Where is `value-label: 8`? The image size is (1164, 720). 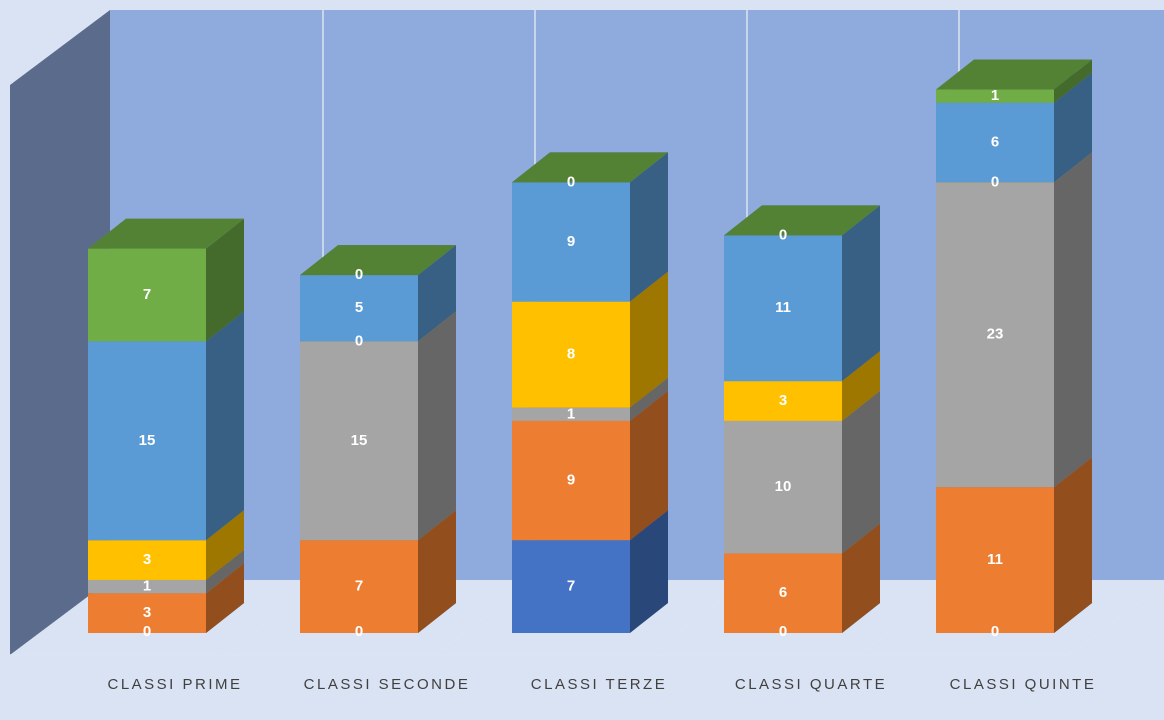 value-label: 8 is located at coordinates (571, 354).